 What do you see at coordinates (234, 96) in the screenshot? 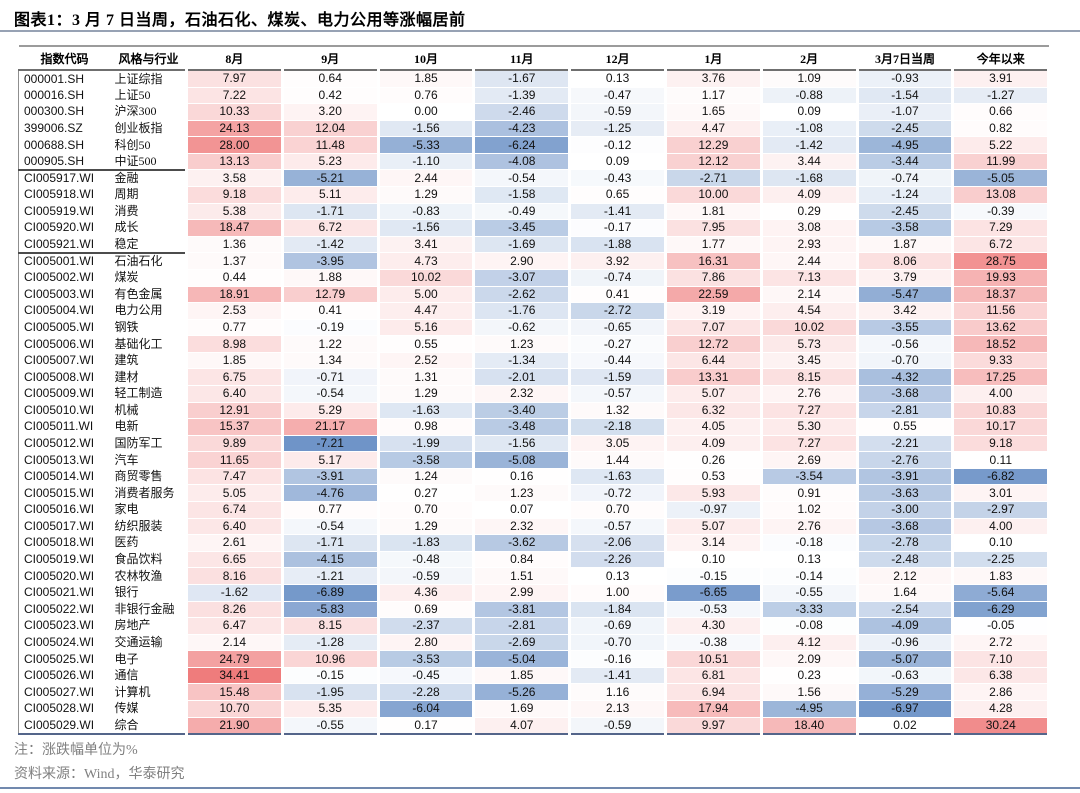
I see `return-value-cell: 7.22` at bounding box center [234, 96].